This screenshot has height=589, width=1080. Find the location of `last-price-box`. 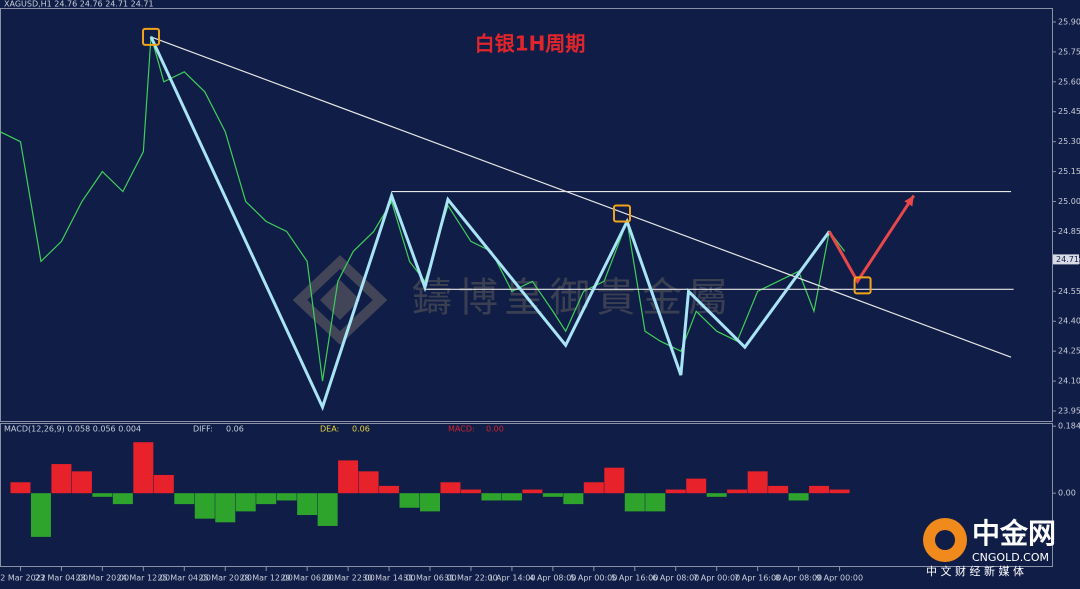

last-price-box is located at coordinates (1066, 259).